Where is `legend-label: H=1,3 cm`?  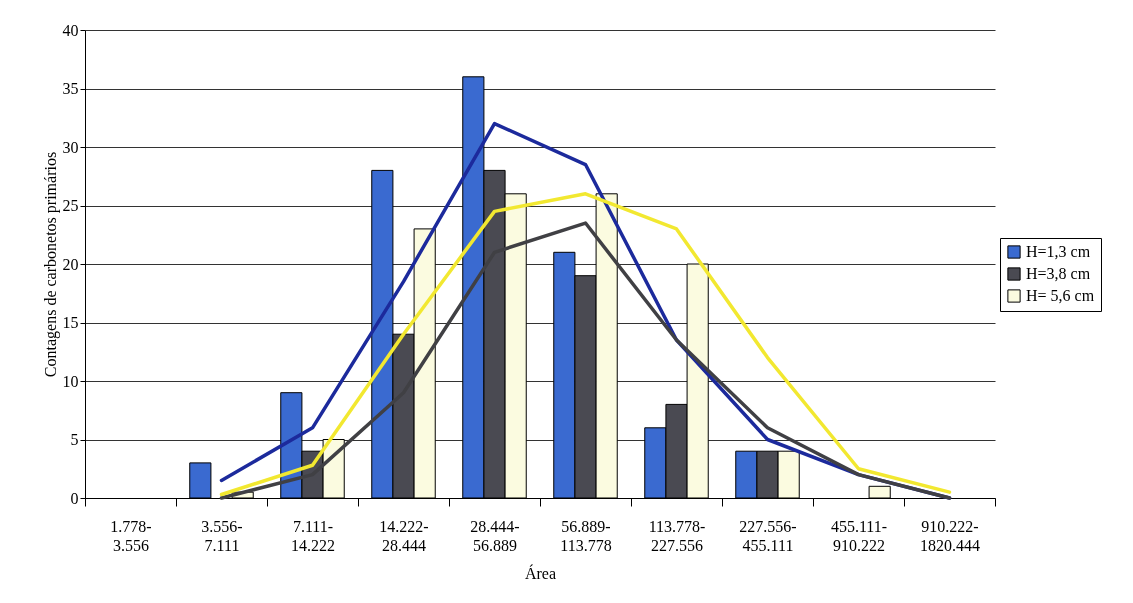
legend-label: H=1,3 cm is located at coordinates (1058, 251).